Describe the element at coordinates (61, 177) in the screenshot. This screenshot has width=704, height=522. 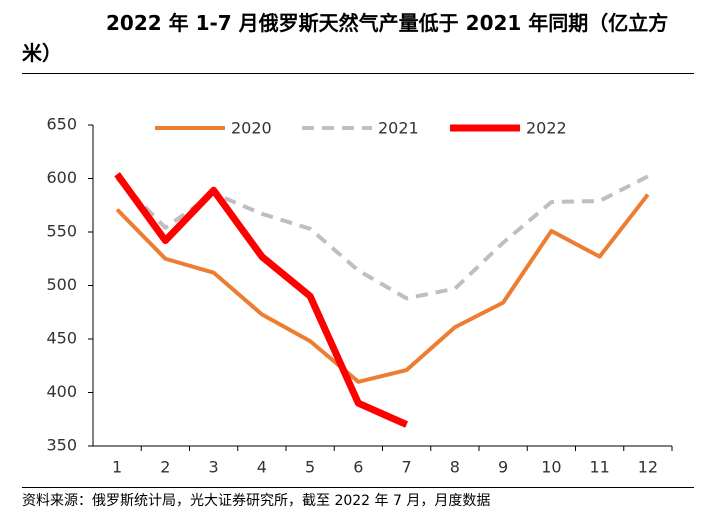
I see `y-tick-label: 600` at that location.